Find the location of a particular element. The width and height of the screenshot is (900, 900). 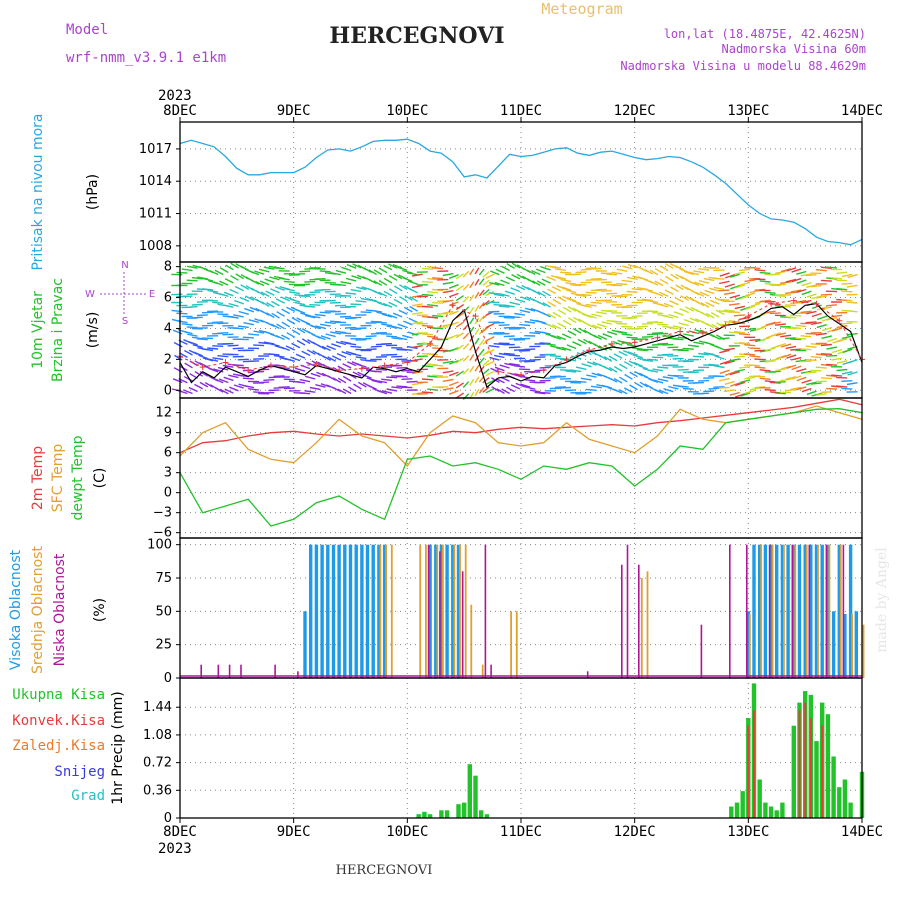

watermark: made by Angel is located at coordinates (882, 600).